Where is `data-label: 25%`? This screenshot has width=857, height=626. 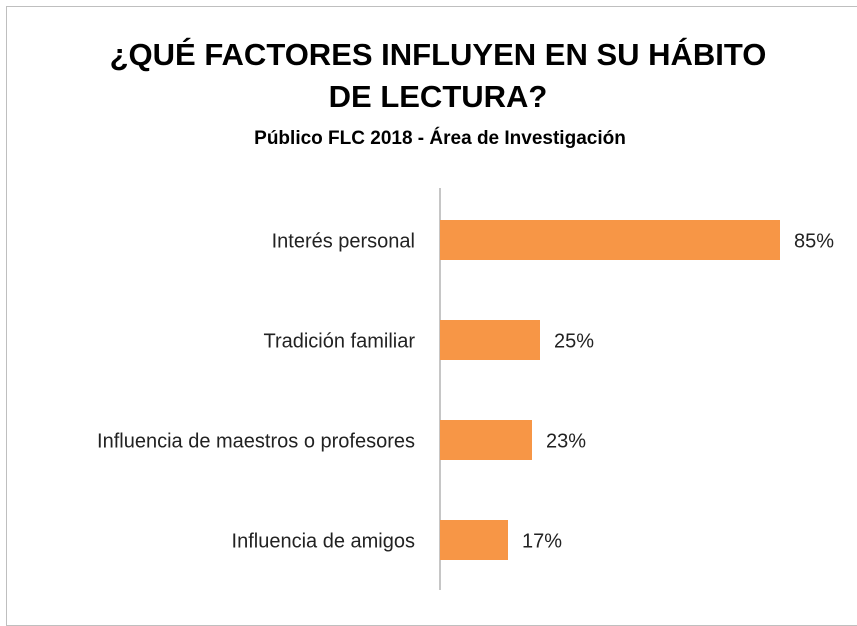 data-label: 25% is located at coordinates (574, 341).